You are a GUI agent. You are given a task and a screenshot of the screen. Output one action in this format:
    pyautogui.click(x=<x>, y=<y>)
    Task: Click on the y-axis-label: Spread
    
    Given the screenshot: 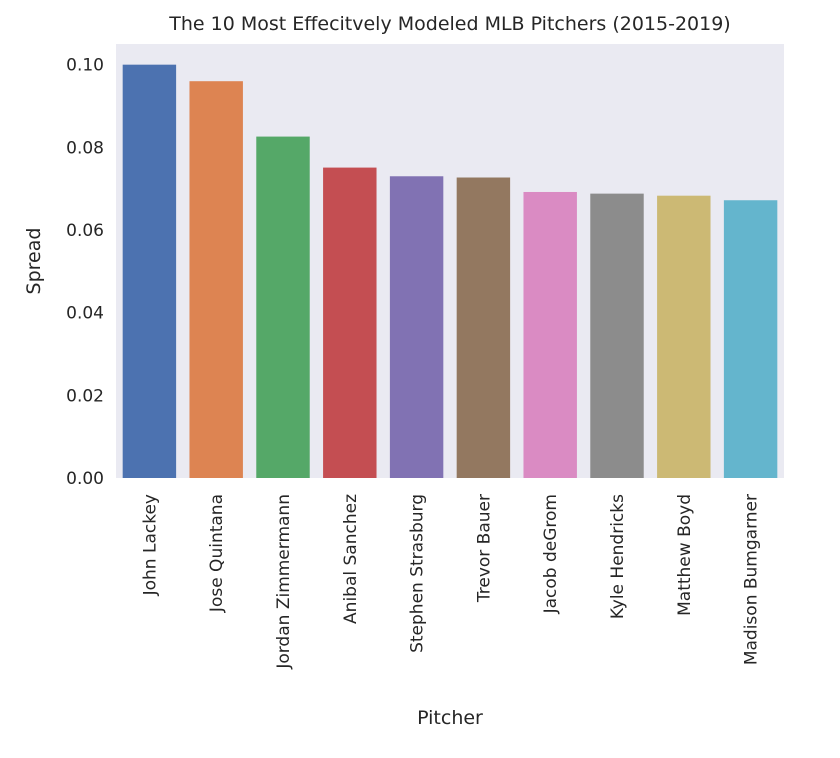 What is the action you would take?
    pyautogui.click(x=34, y=261)
    